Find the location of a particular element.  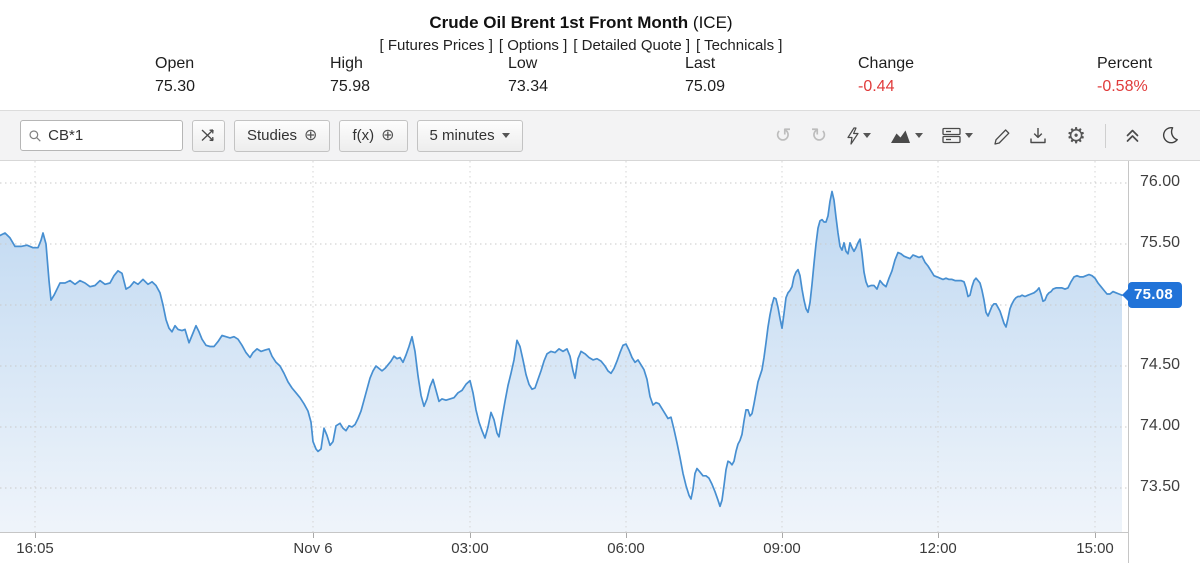

time-label-0: 16:05 is located at coordinates (35, 548).